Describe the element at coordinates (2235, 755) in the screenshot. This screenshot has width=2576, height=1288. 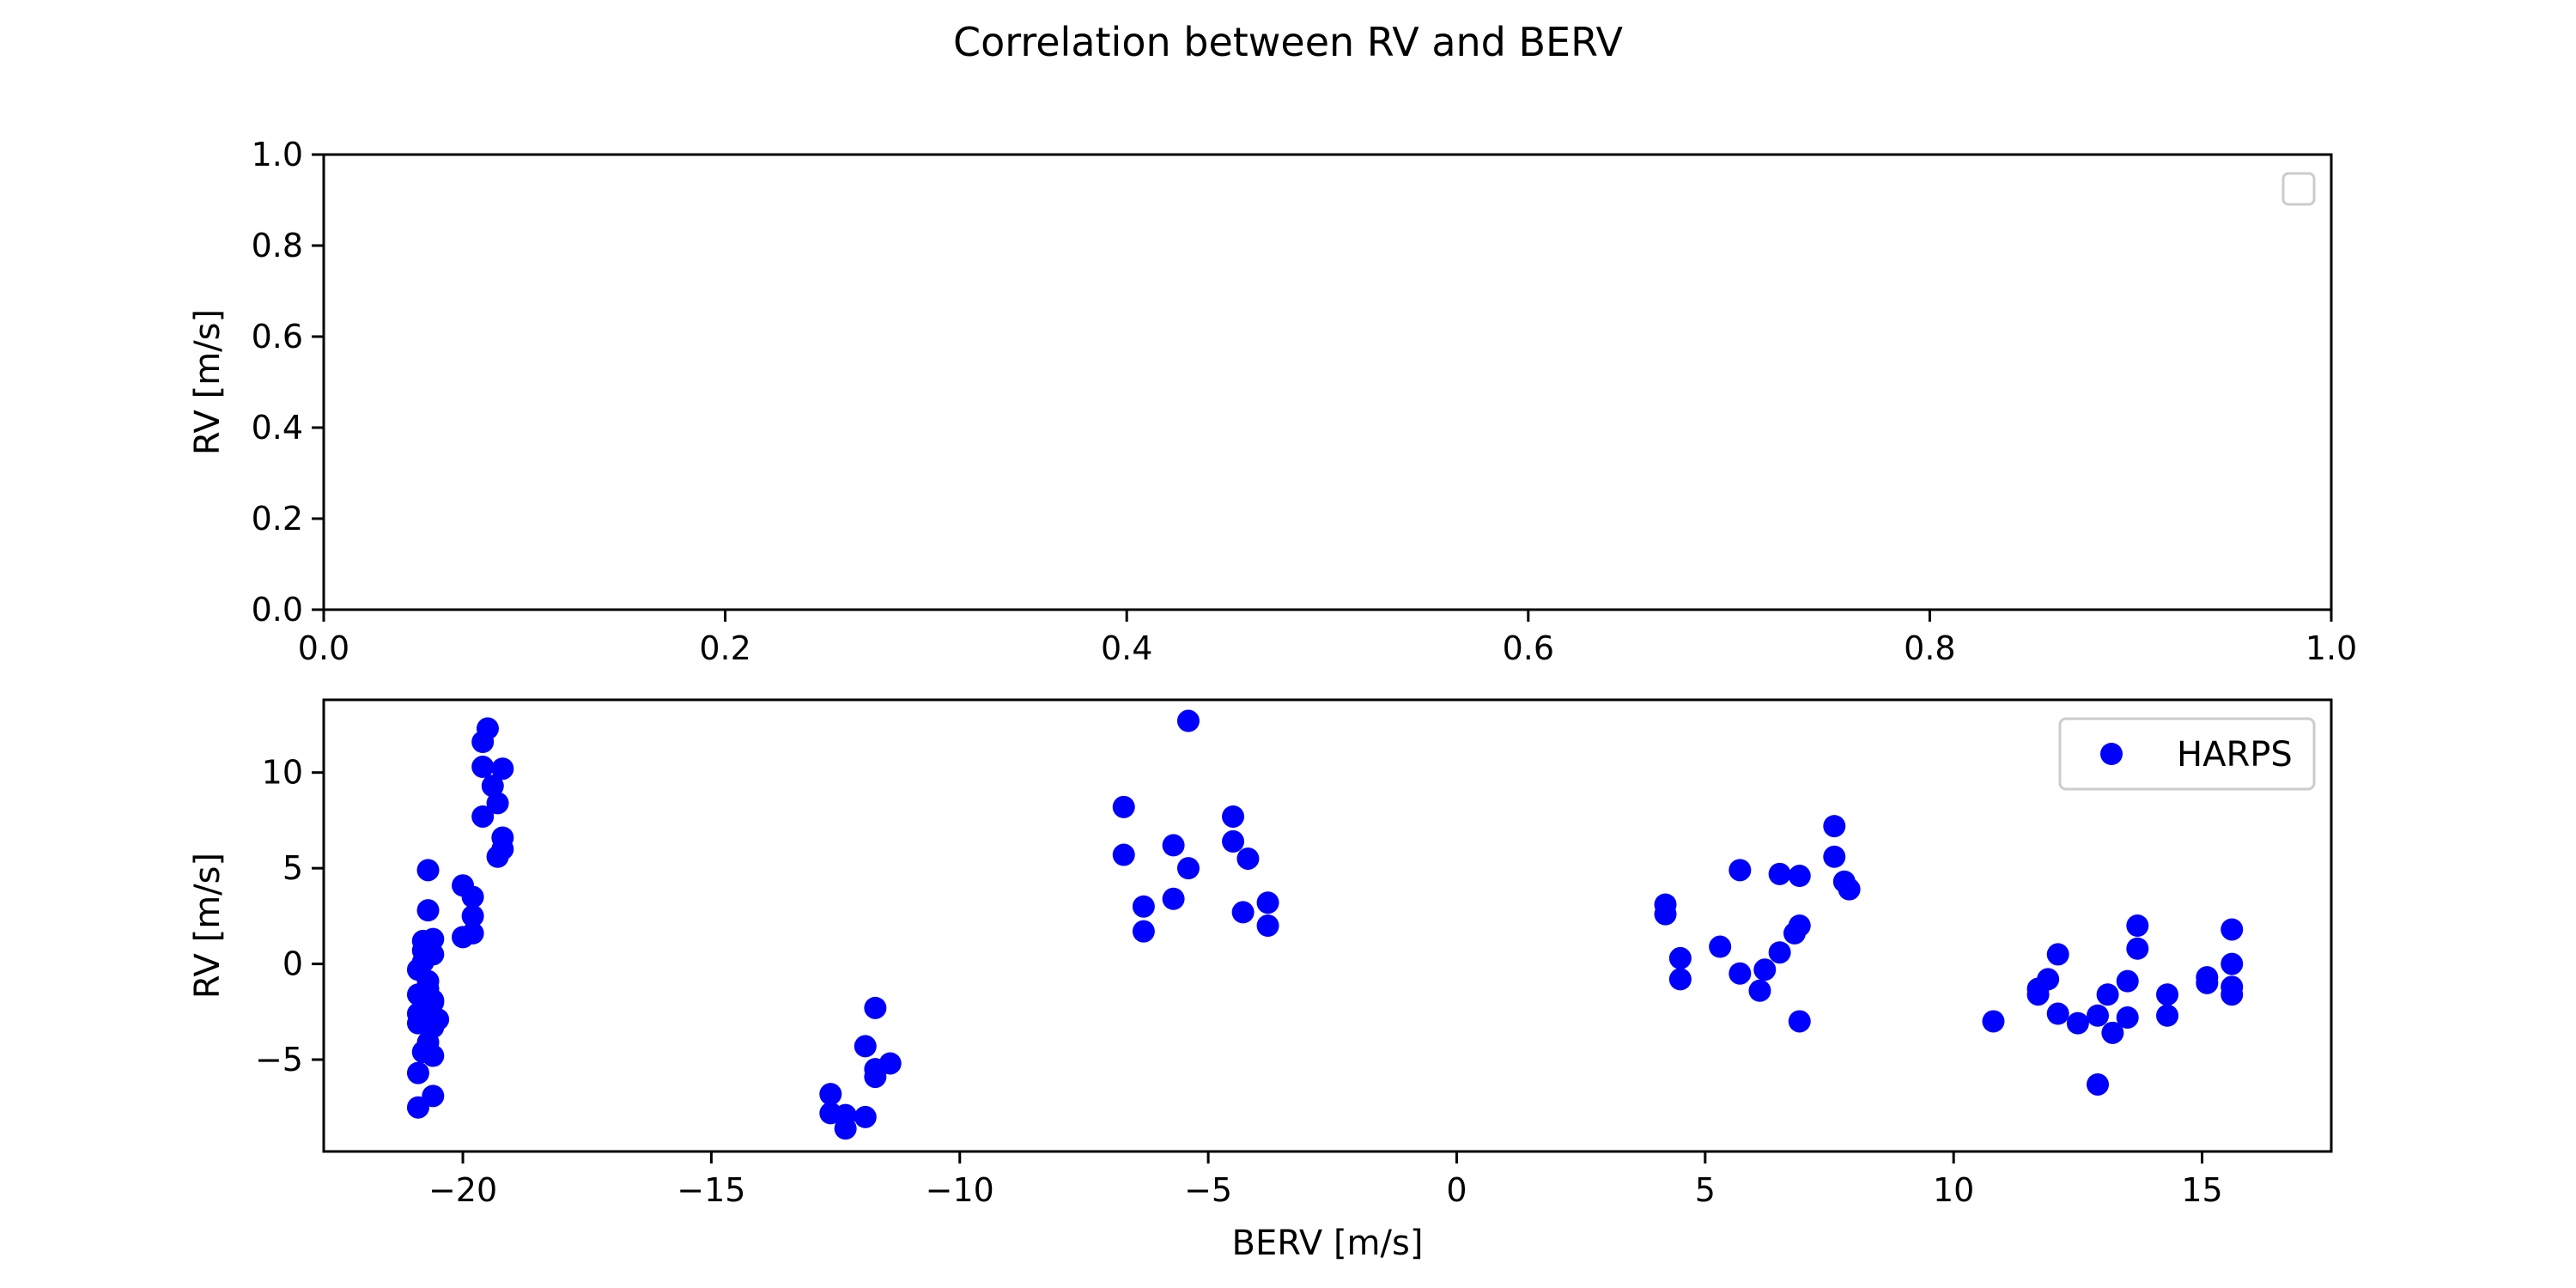
I see `legend-label: HARPS` at that location.